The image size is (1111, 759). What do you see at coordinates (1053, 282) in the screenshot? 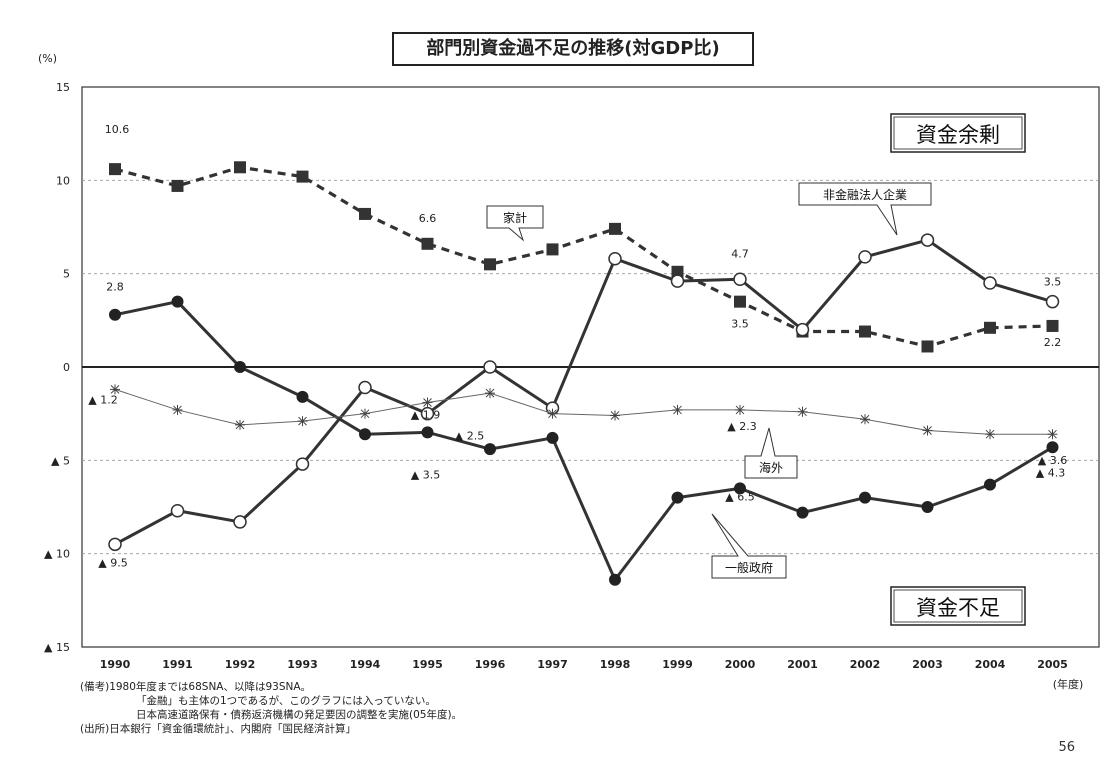
I see `point-label: 3.5` at bounding box center [1053, 282].